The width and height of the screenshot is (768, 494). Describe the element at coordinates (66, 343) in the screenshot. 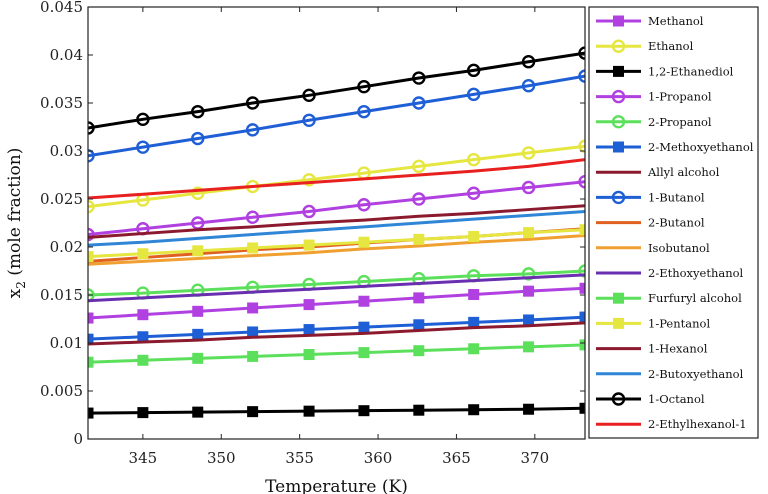

I see `y-tick-label: 0.01` at that location.